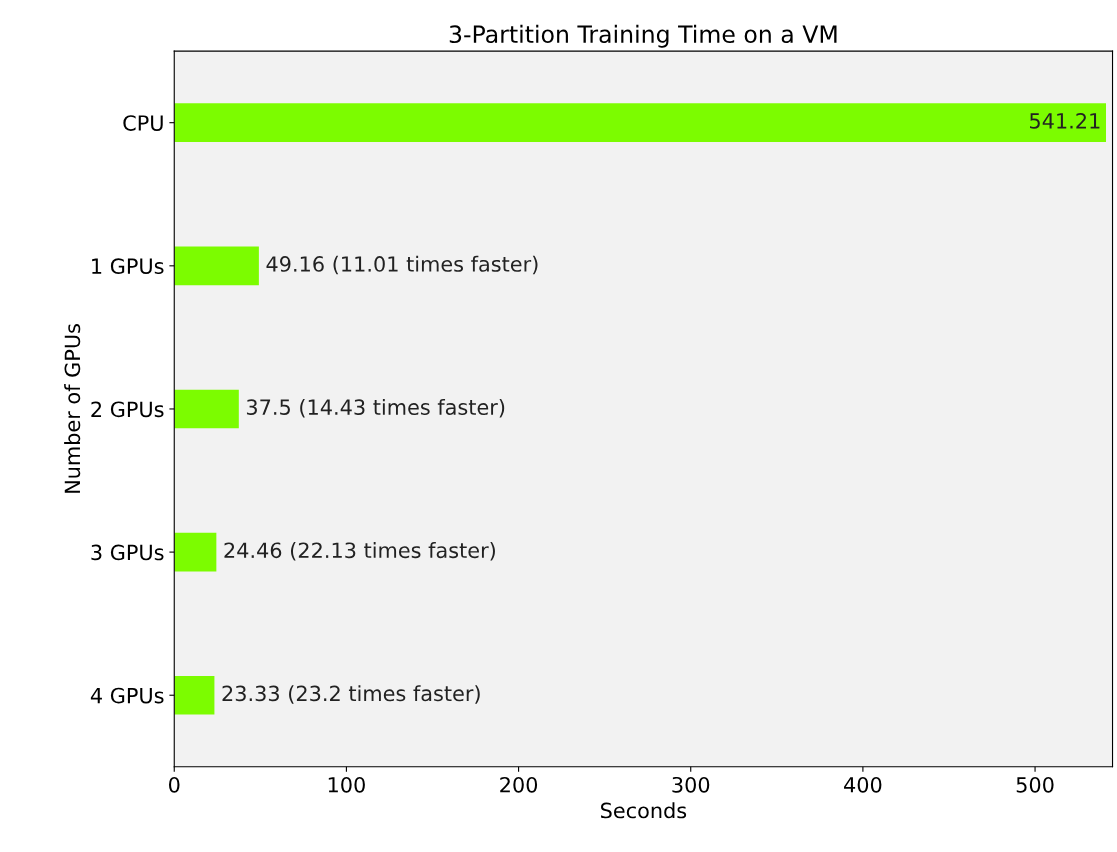 Image resolution: width=1117 pixels, height=852 pixels. I want to click on data-label: 23.33 (23.2 times faster), so click(351, 694).